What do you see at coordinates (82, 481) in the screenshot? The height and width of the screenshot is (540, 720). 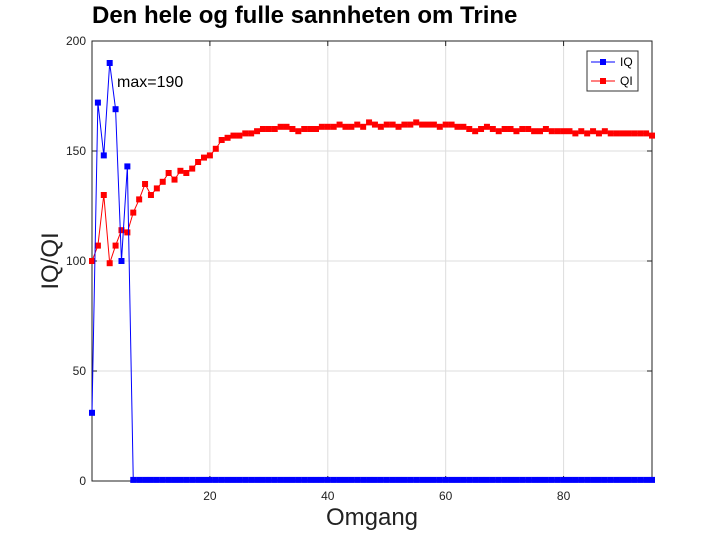 I see `y-tick-label: 0` at bounding box center [82, 481].